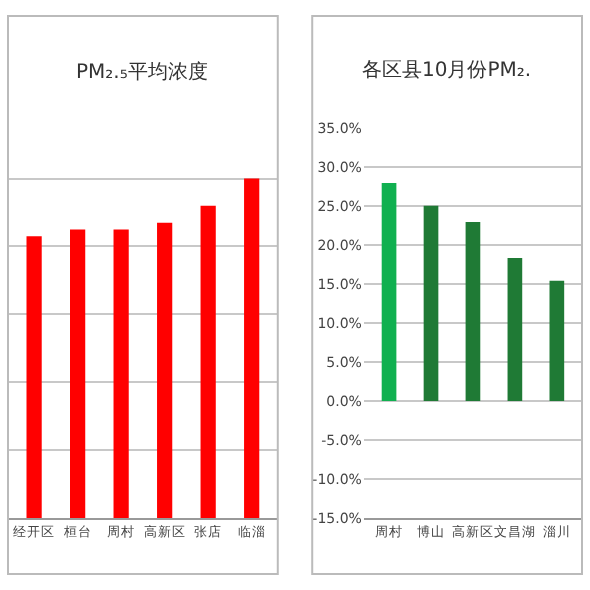 The width and height of the screenshot is (590, 590). I want to click on chart-title: 各区县10月份PM₂., so click(447, 71).